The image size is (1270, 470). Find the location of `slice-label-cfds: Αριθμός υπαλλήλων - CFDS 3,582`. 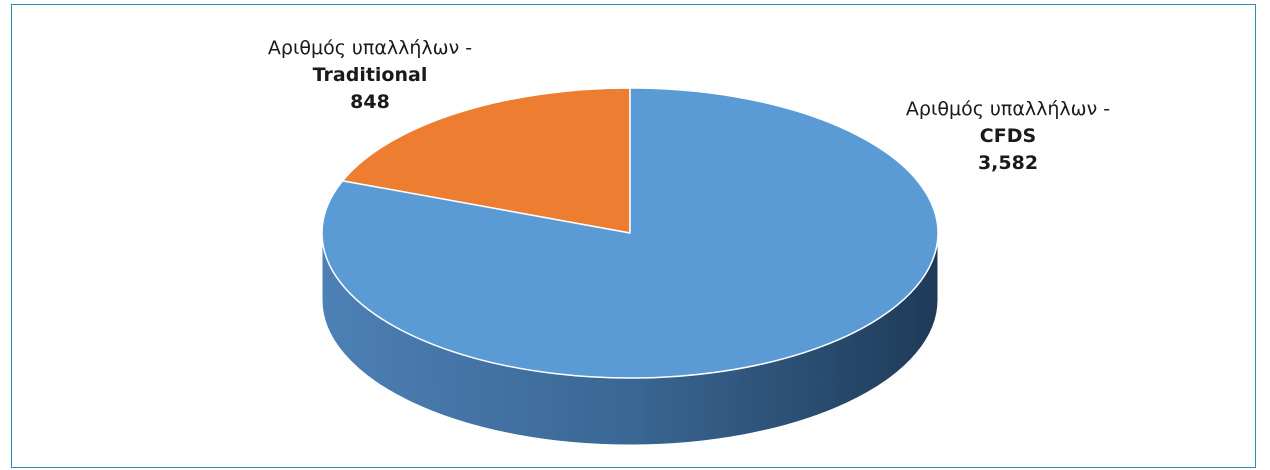

slice-label-cfds: Αριθμός υπαλλήλων - CFDS 3,582 is located at coordinates (1008, 136).